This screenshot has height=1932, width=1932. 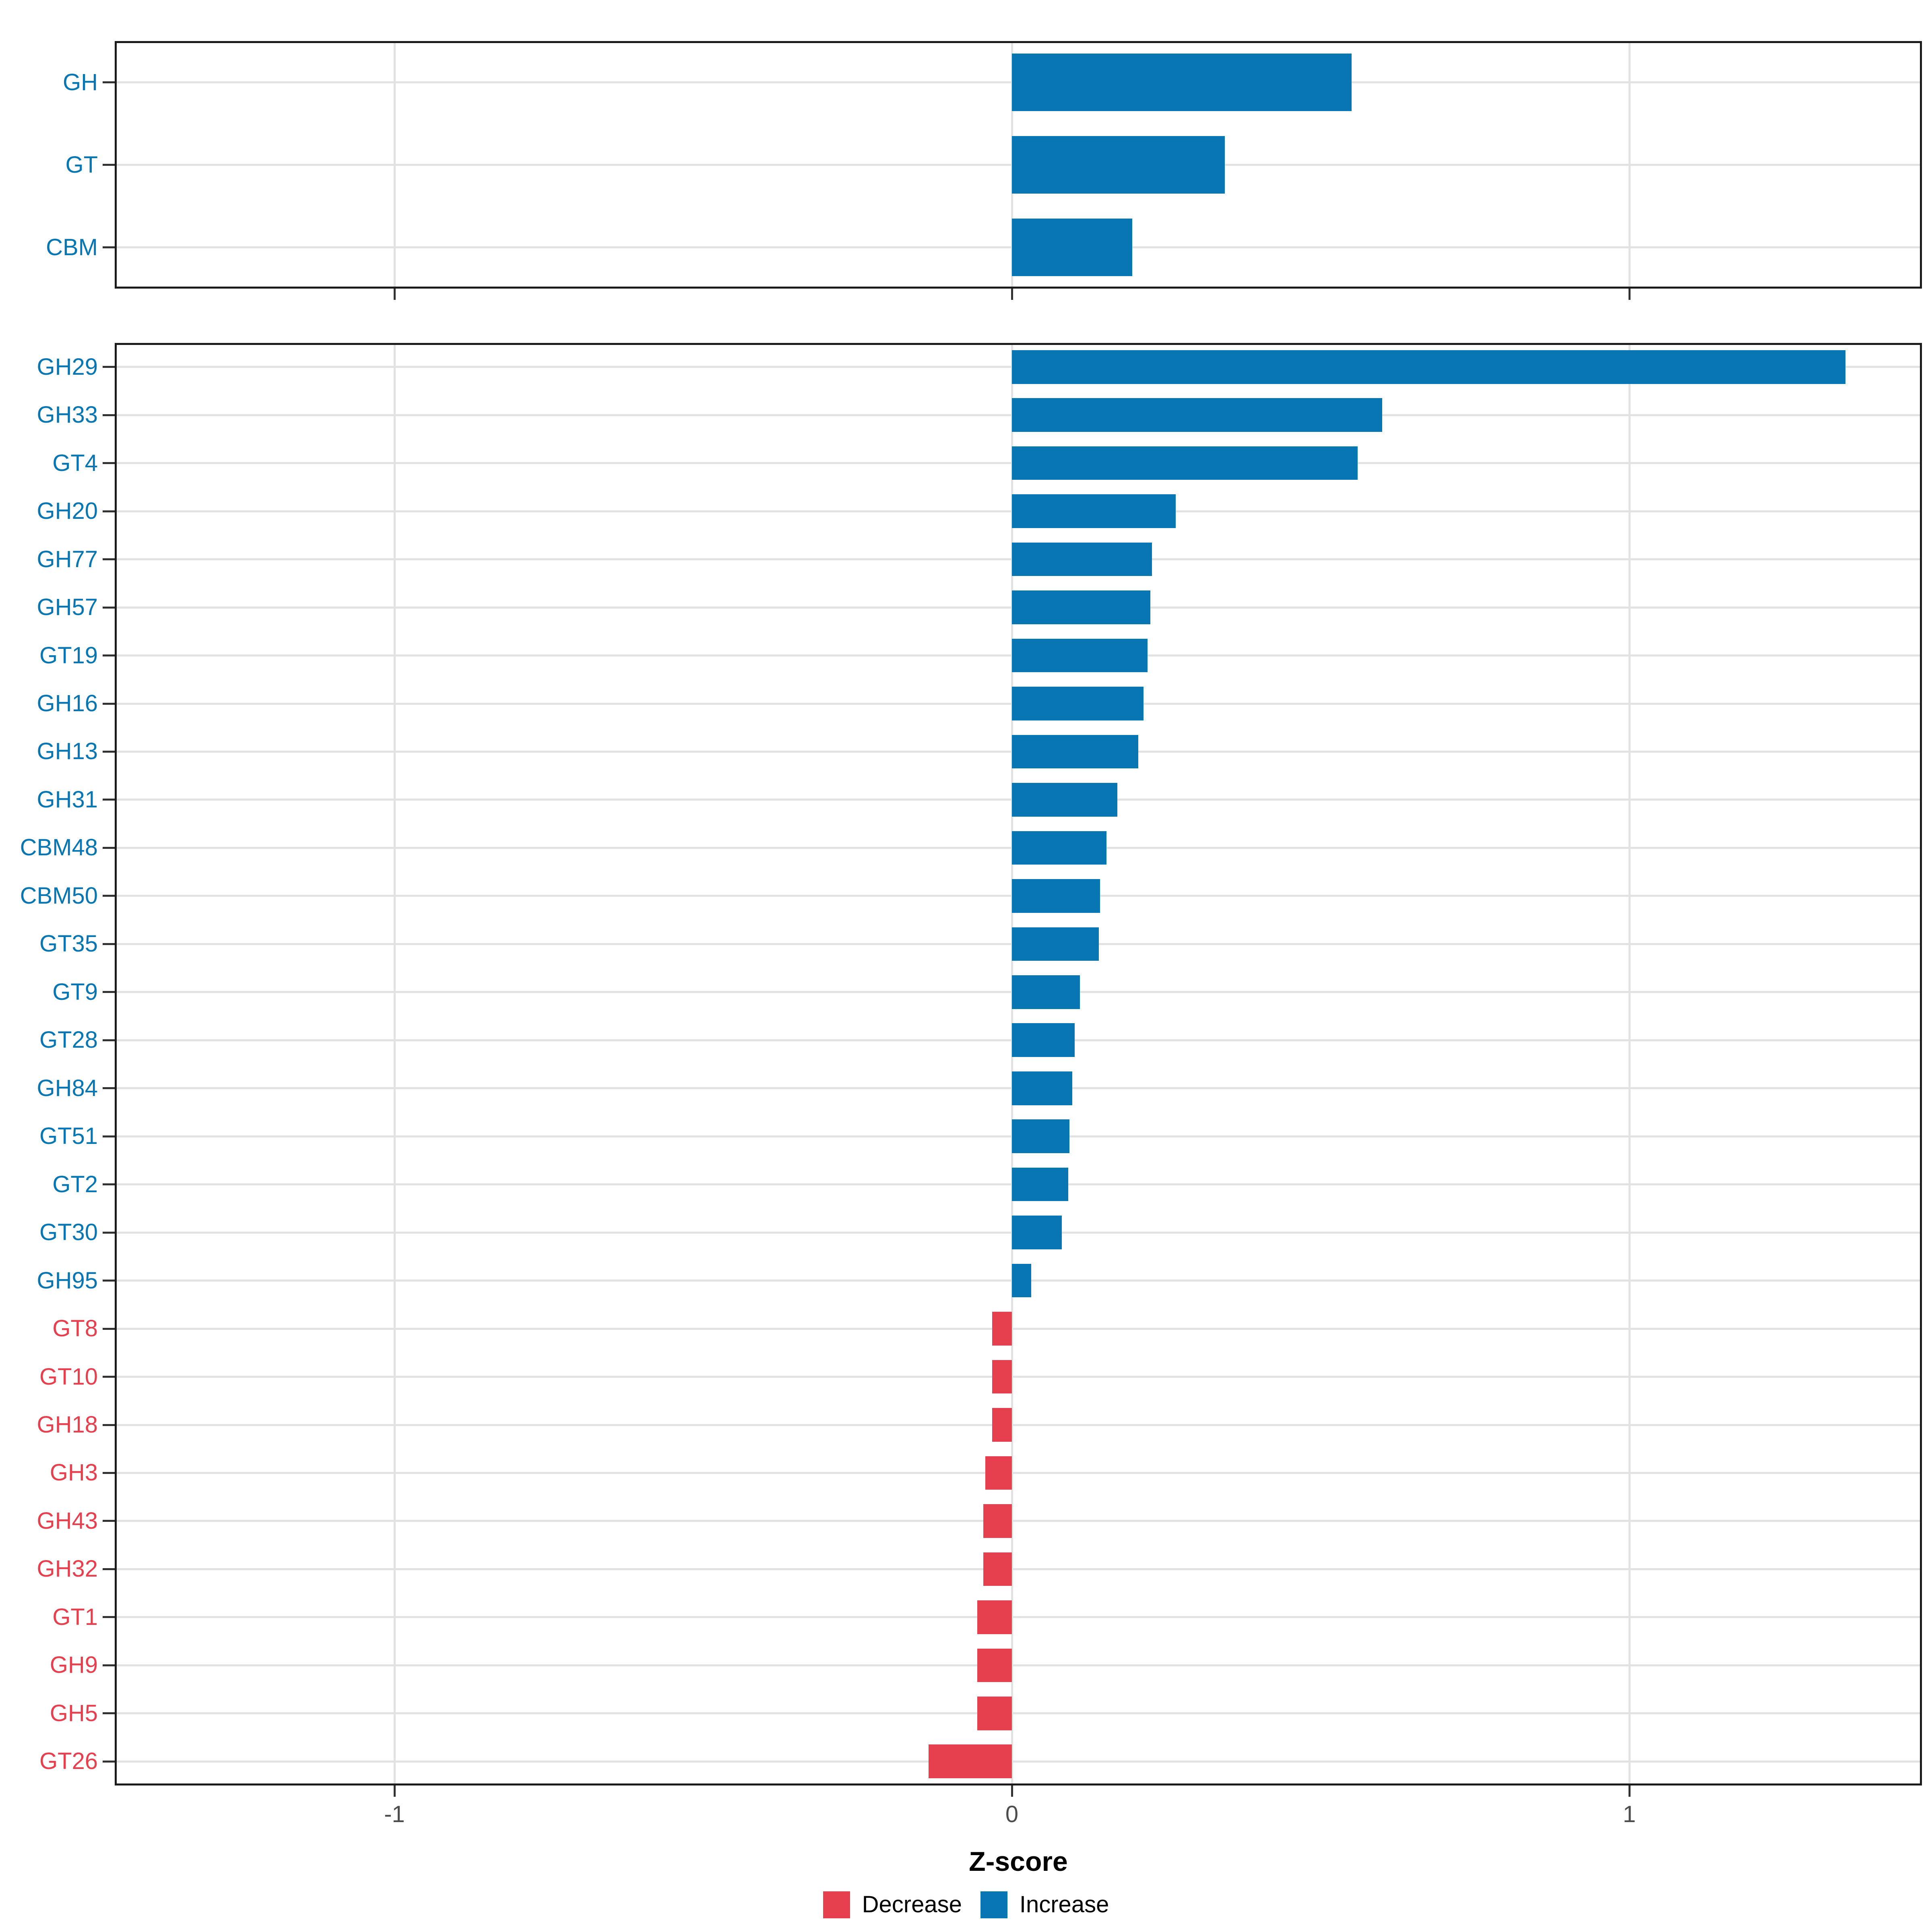 What do you see at coordinates (1428, 367) in the screenshot?
I see `bar-gh29` at bounding box center [1428, 367].